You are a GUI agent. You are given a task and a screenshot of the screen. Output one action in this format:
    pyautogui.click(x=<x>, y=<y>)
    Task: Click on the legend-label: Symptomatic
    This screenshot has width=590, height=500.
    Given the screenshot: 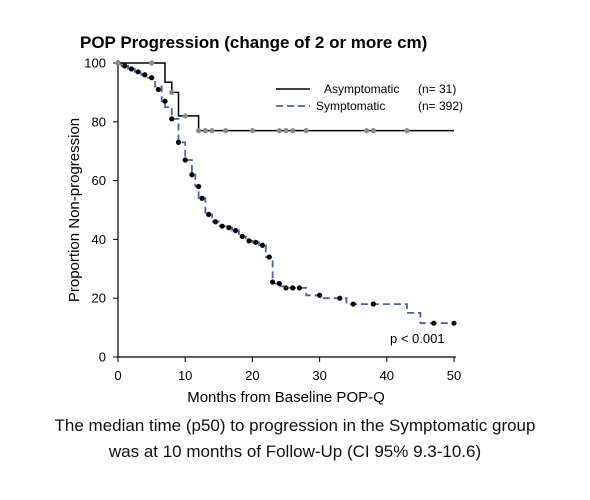 What is the action you would take?
    pyautogui.click(x=350, y=106)
    